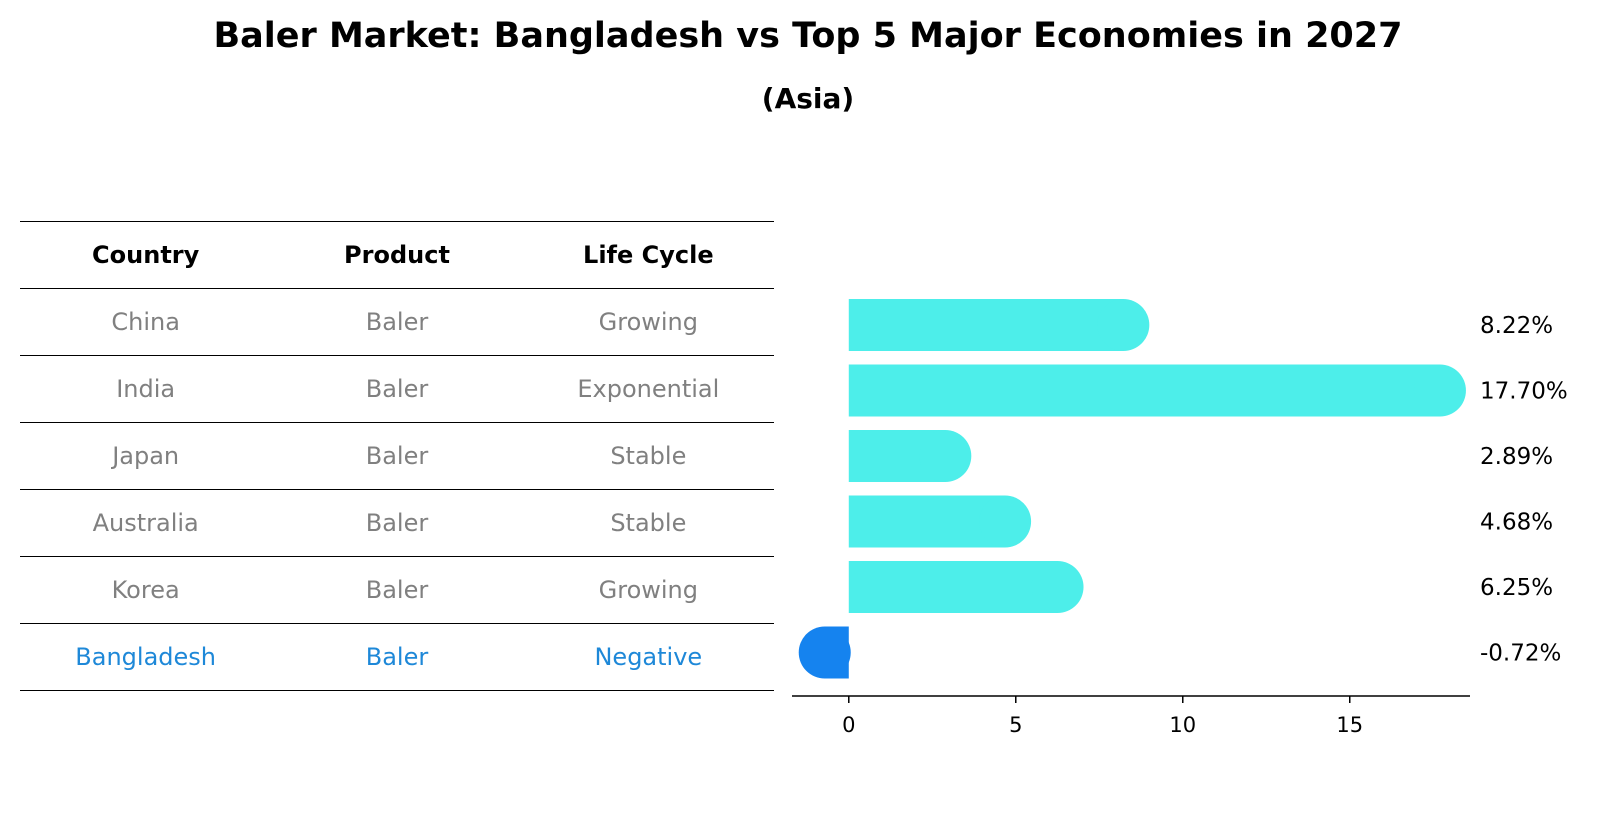 This screenshot has width=1604, height=823. I want to click on header-product: Product, so click(397, 255).